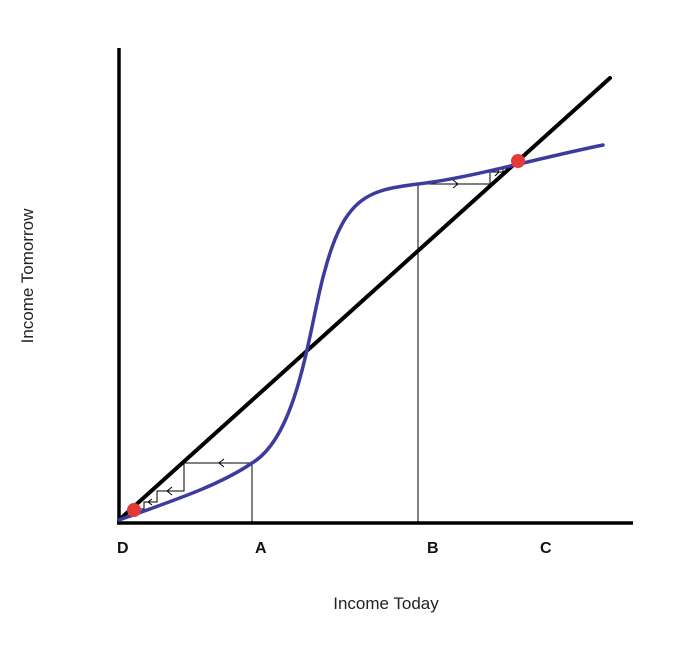 This screenshot has height=648, width=698. Describe the element at coordinates (455, 184) in the screenshot. I see `right-arrow-icon` at that location.